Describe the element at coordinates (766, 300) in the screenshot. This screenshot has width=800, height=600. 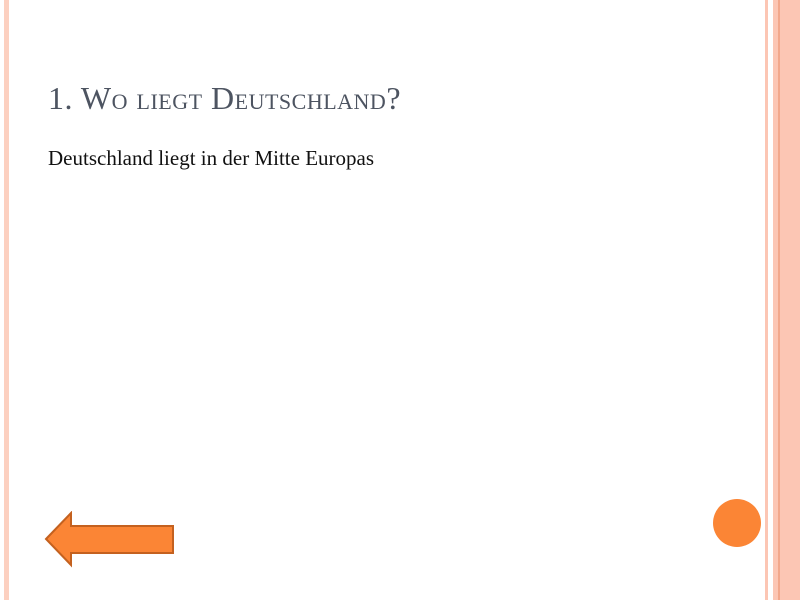
I see `right-decorative-stripe` at that location.